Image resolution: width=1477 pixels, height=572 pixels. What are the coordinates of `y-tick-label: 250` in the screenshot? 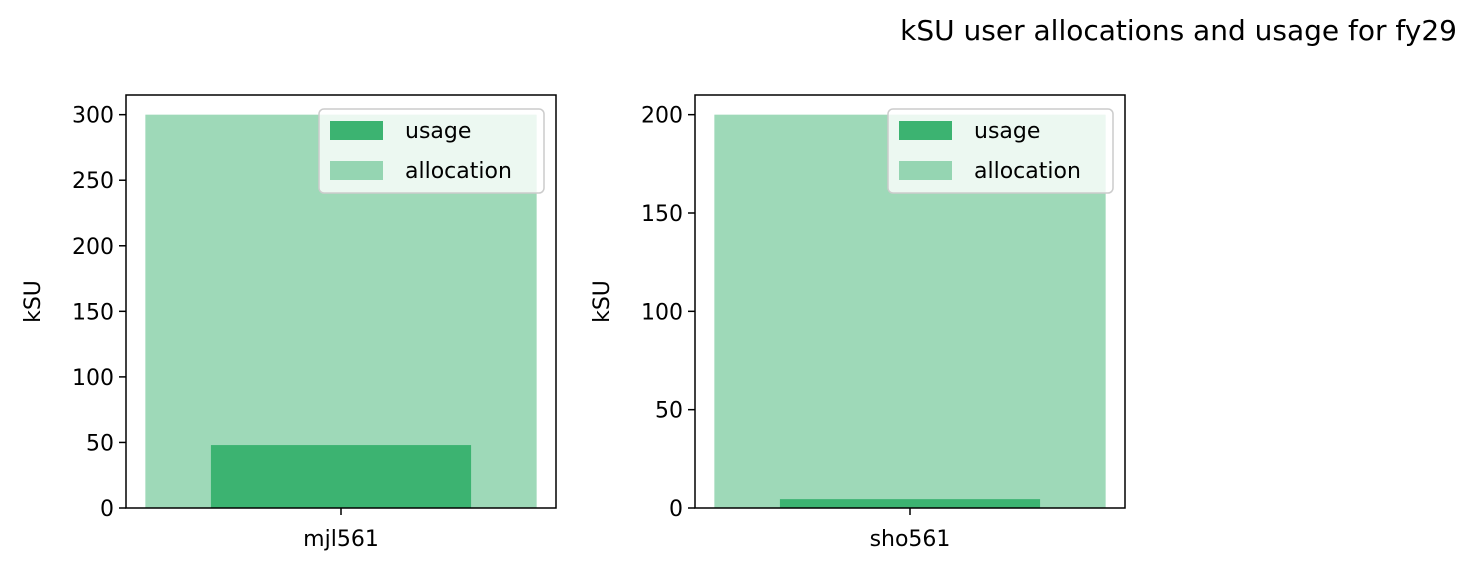 It's located at (93, 181).